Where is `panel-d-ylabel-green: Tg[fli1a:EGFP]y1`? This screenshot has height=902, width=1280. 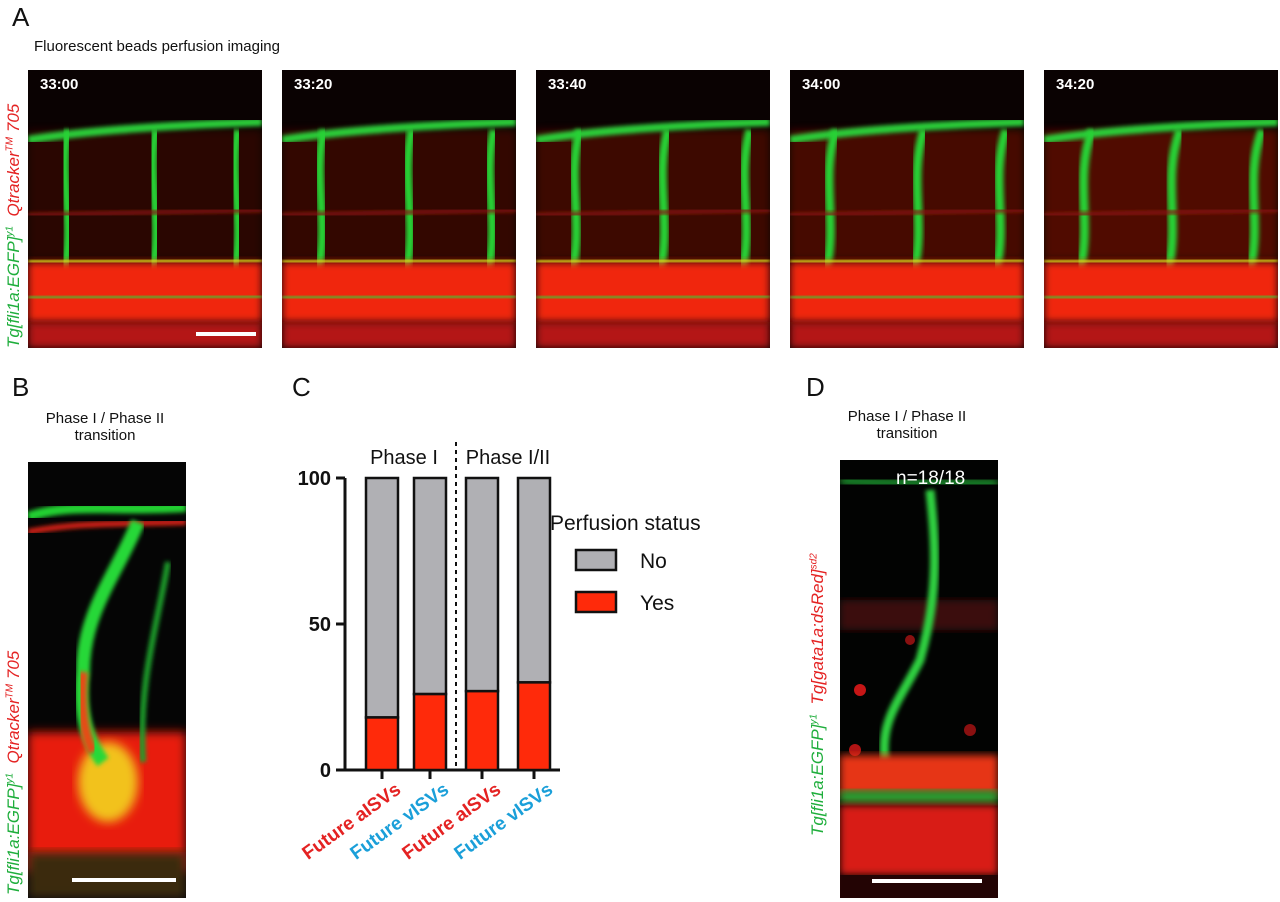 panel-d-ylabel-green: Tg[fli1a:EGFP]y1 is located at coordinates (817, 774).